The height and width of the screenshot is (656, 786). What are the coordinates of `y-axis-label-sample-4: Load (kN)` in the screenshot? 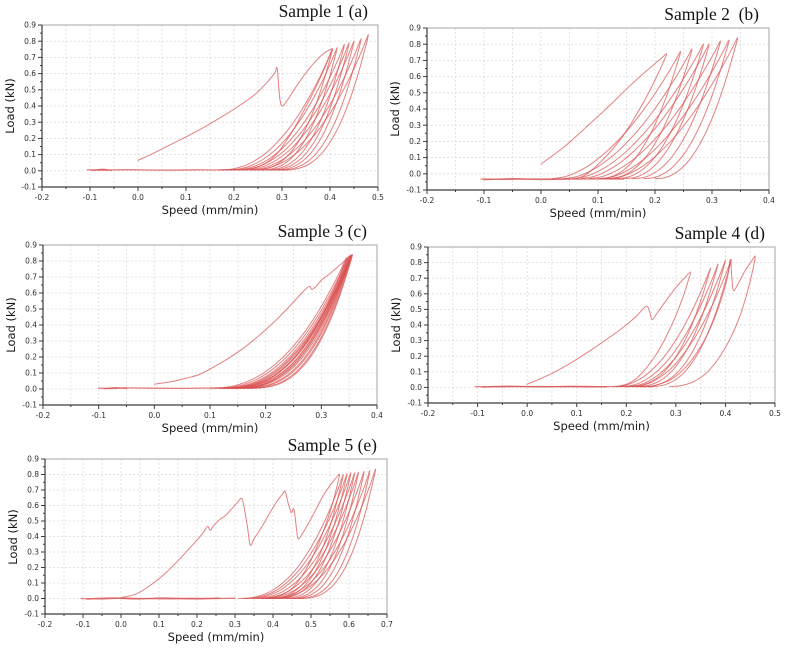 It's located at (396, 325).